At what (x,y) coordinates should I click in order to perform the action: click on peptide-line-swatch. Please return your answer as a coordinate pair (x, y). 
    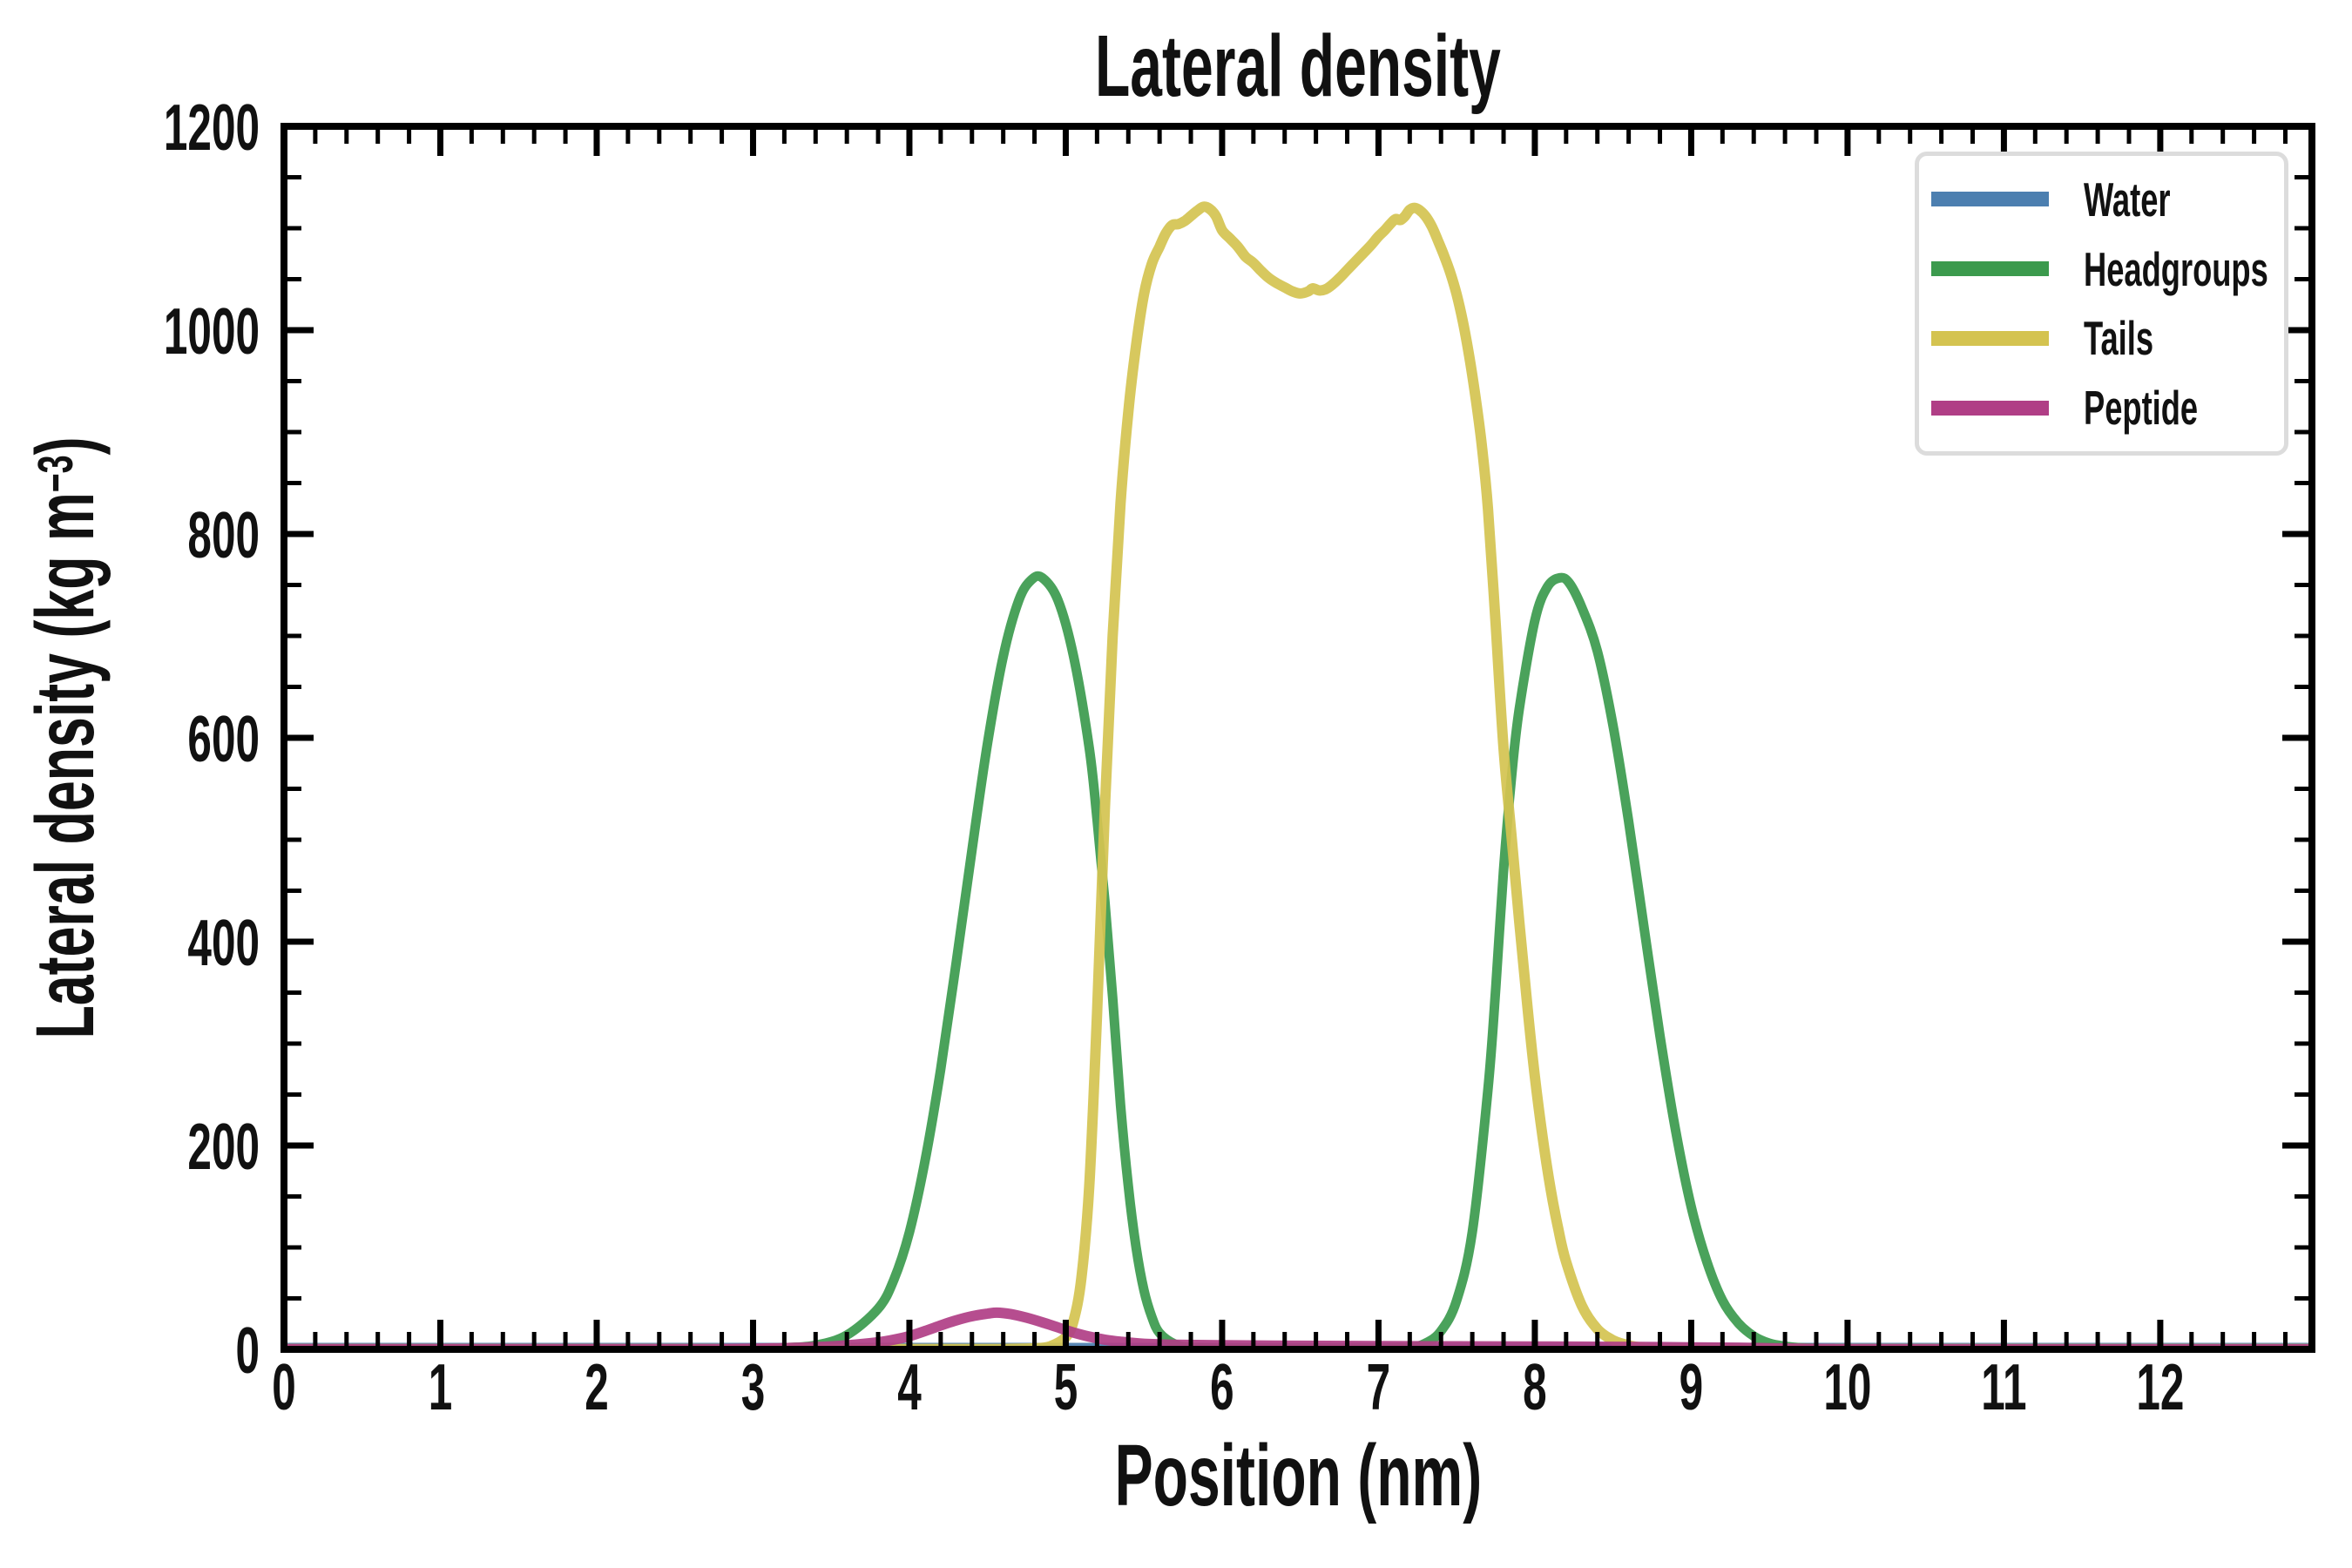
    Looking at the image, I should click on (1990, 408).